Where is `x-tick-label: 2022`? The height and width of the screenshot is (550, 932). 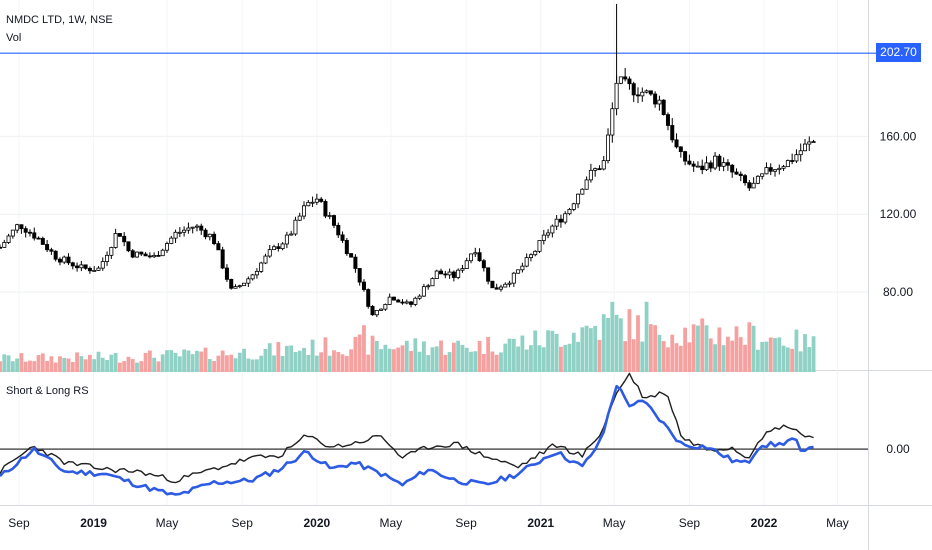
x-tick-label: 2022 is located at coordinates (764, 523).